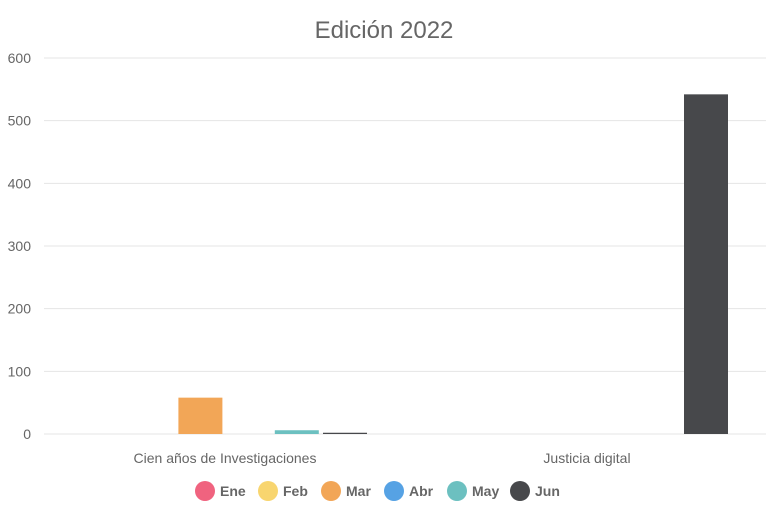 The height and width of the screenshot is (512, 768). What do you see at coordinates (457, 491) in the screenshot?
I see `legend-swatch-may` at bounding box center [457, 491].